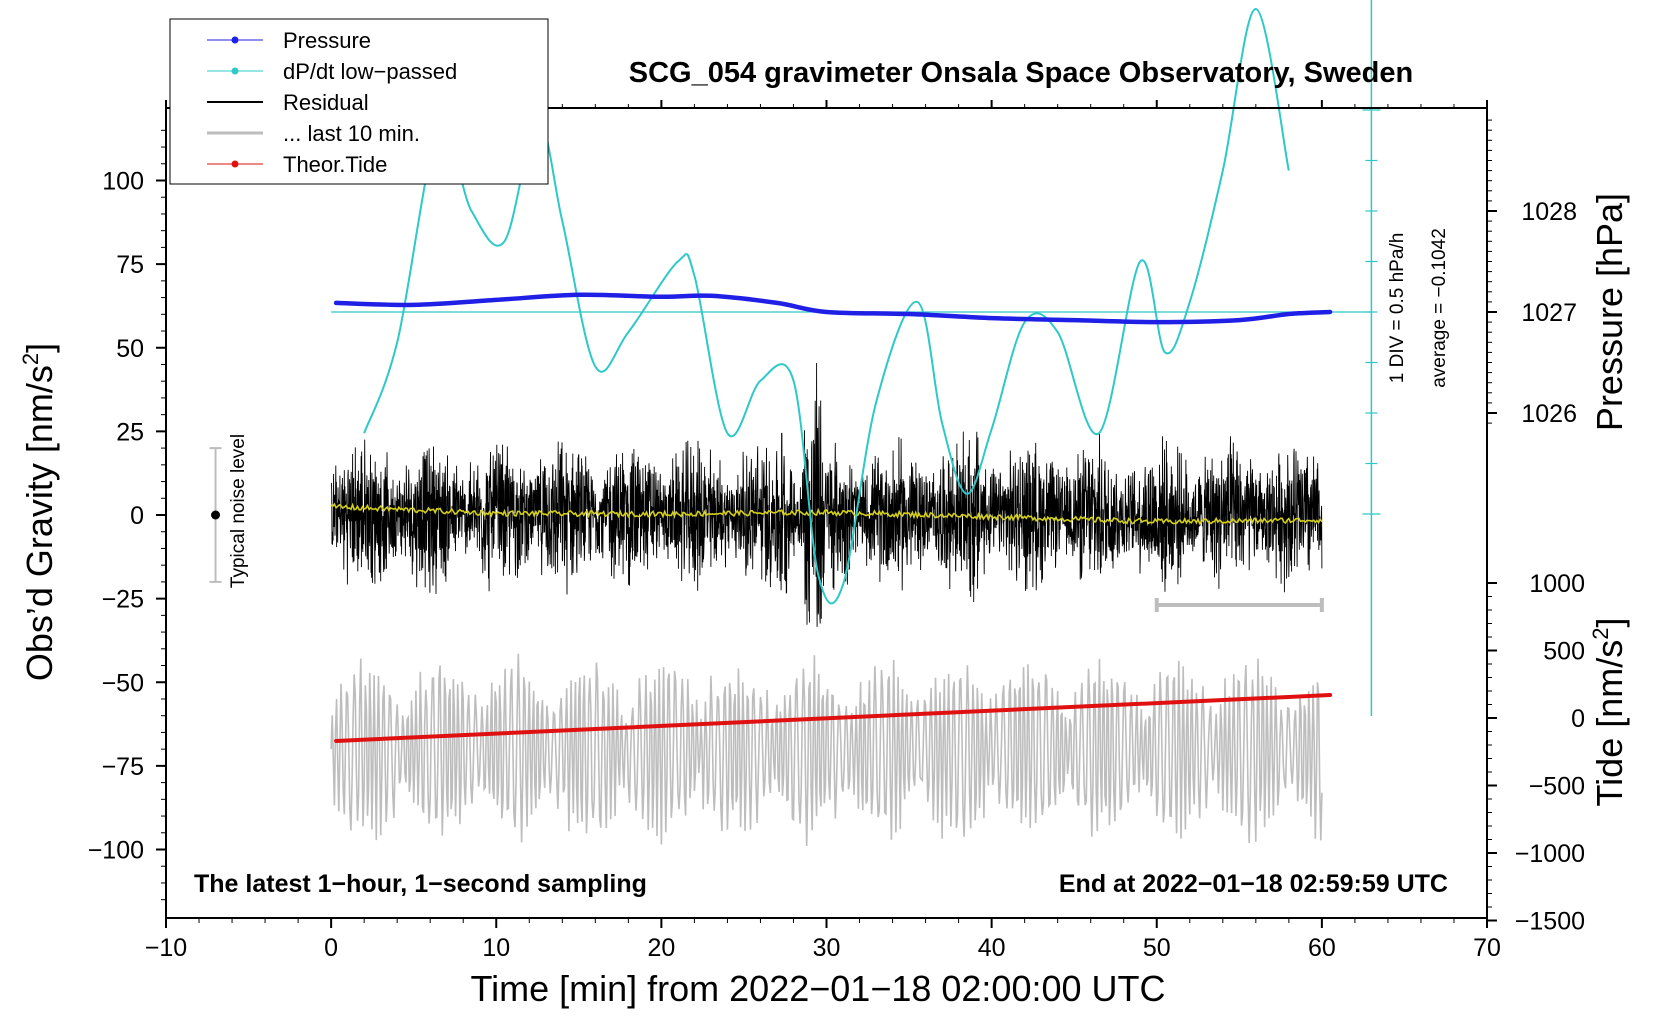  I want to click on legend-label-residual: Residual, so click(326, 102).